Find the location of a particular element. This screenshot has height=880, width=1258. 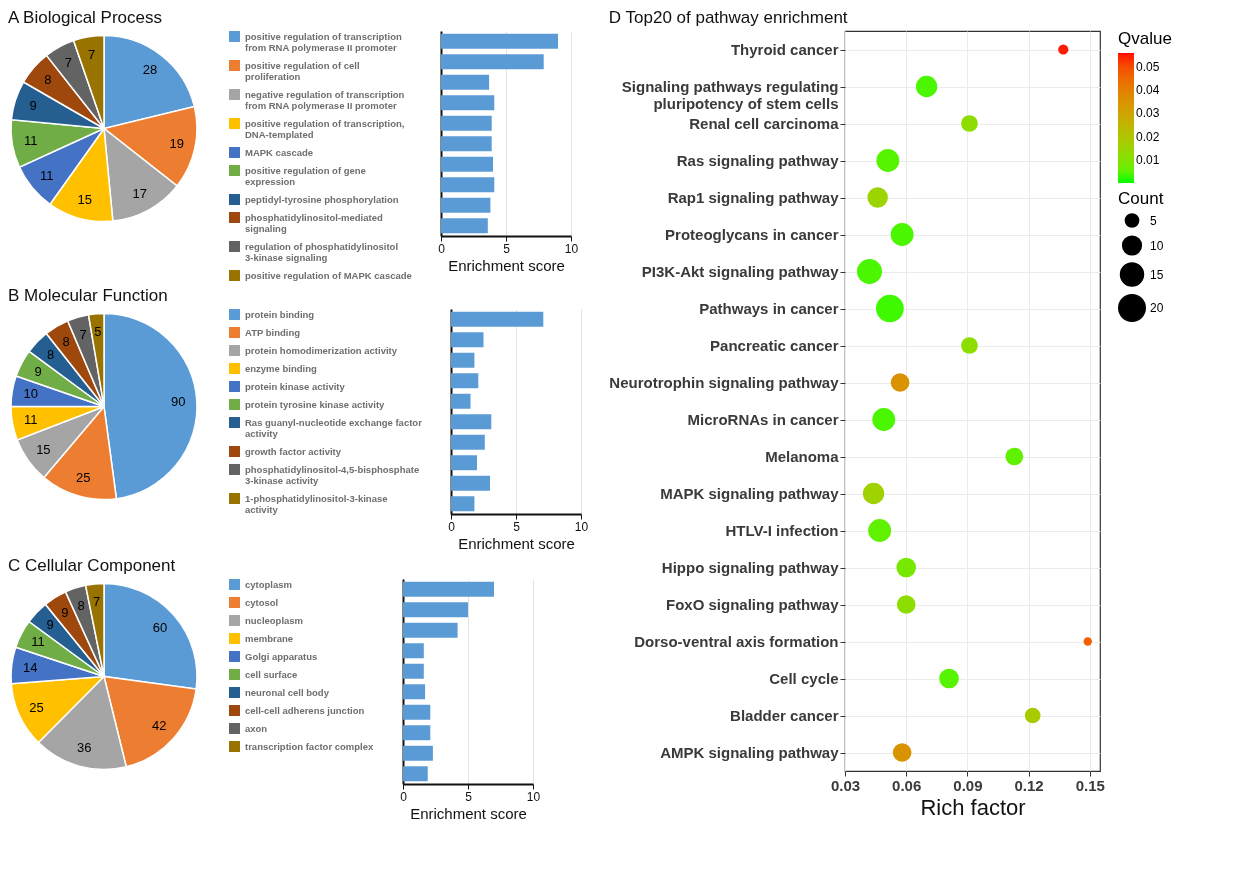

x-tick-label: 0.03 is located at coordinates (845, 785).